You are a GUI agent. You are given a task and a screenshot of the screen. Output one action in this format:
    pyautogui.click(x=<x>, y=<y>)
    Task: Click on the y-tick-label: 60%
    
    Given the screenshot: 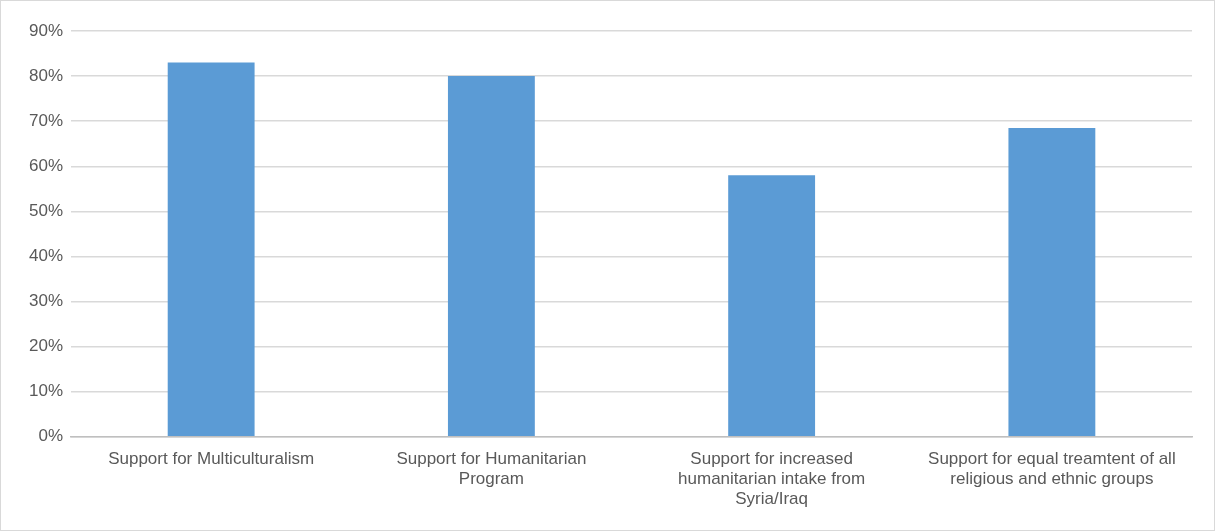 What is the action you would take?
    pyautogui.click(x=46, y=165)
    